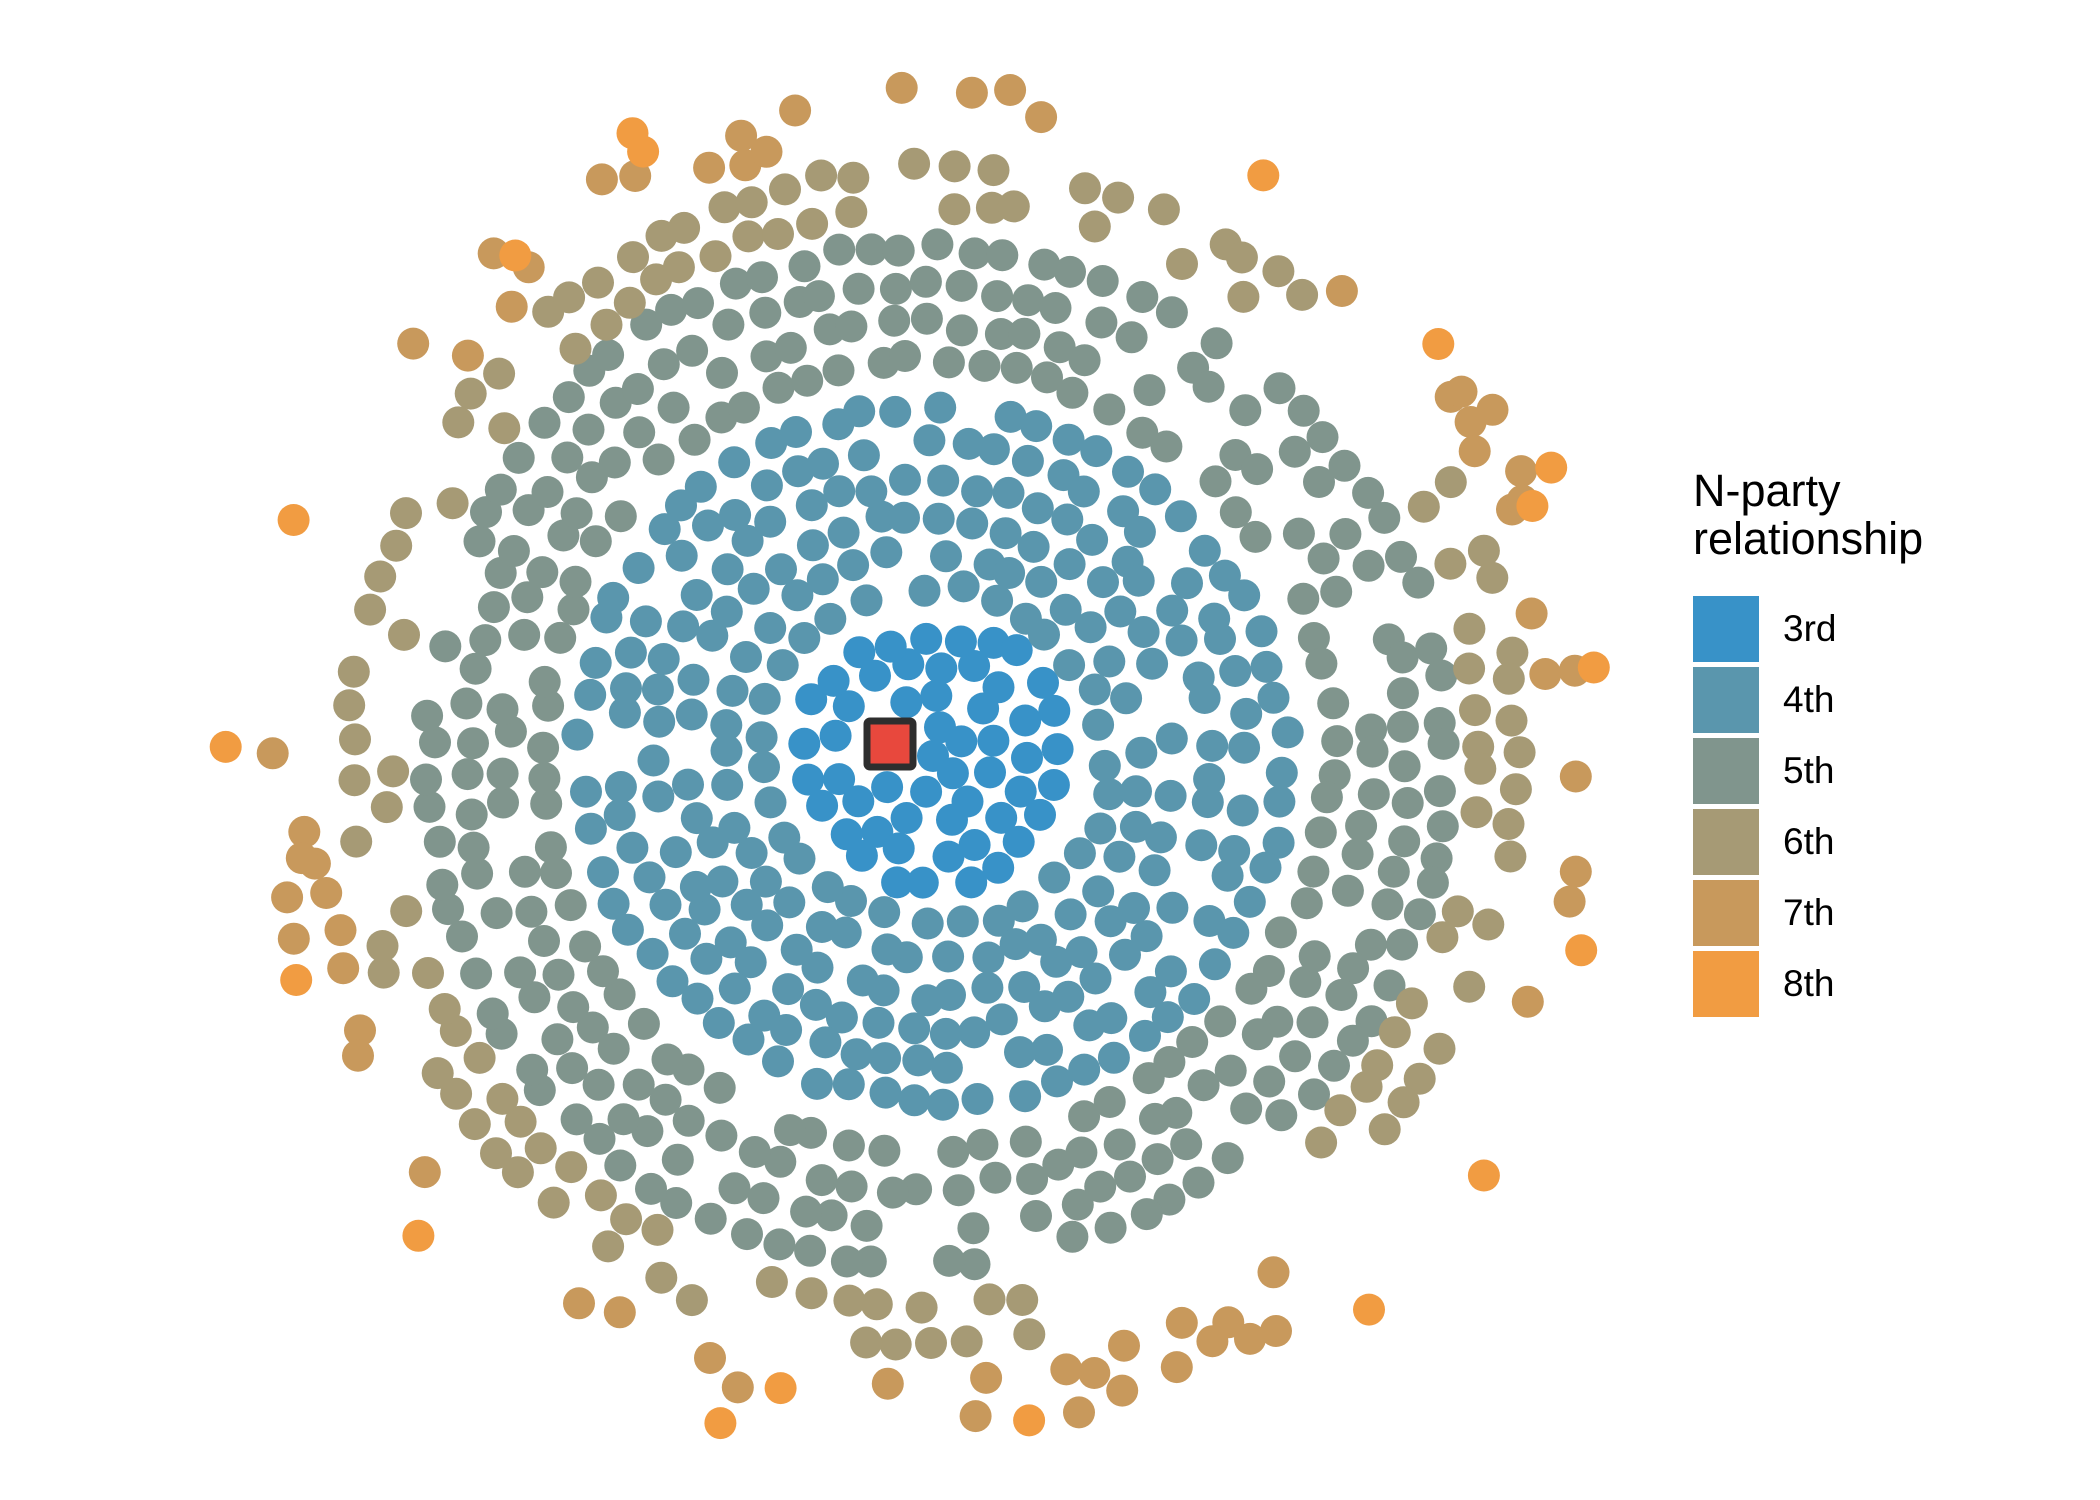 The image size is (2100, 1500). Describe the element at coordinates (1809, 770) in the screenshot. I see `legend-label-5th: 5th` at that location.